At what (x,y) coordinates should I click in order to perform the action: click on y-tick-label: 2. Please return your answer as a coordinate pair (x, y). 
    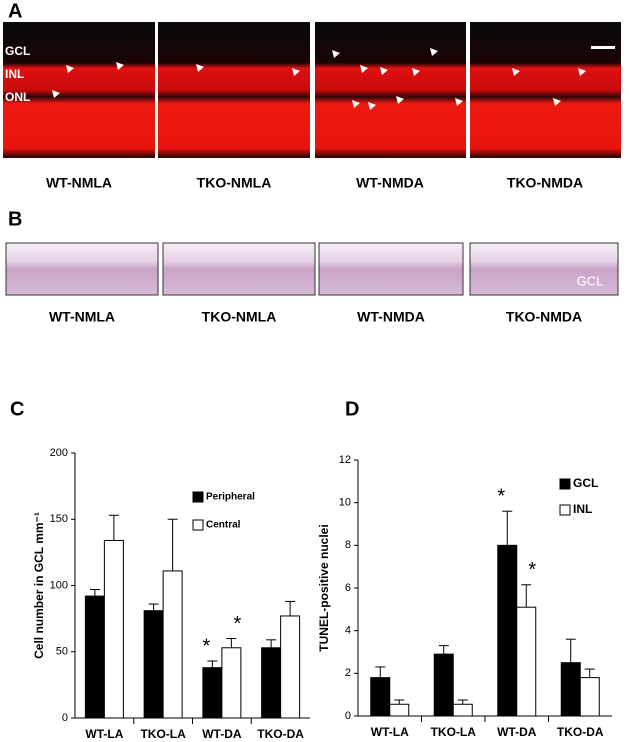
    Looking at the image, I should click on (348, 673).